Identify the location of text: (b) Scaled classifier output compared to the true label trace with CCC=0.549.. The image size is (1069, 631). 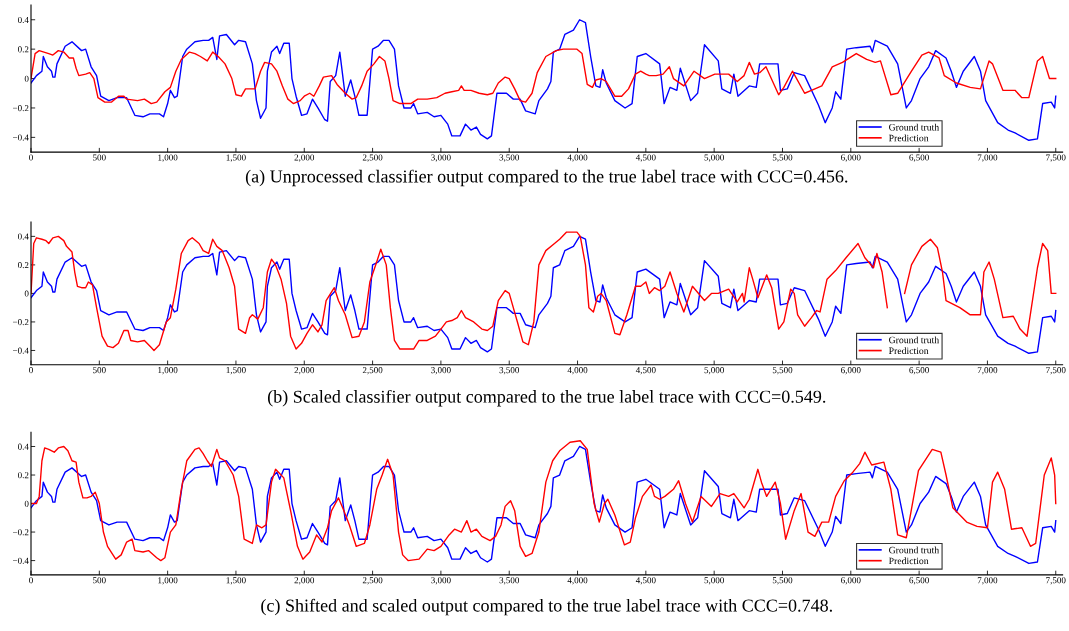
(546, 398).